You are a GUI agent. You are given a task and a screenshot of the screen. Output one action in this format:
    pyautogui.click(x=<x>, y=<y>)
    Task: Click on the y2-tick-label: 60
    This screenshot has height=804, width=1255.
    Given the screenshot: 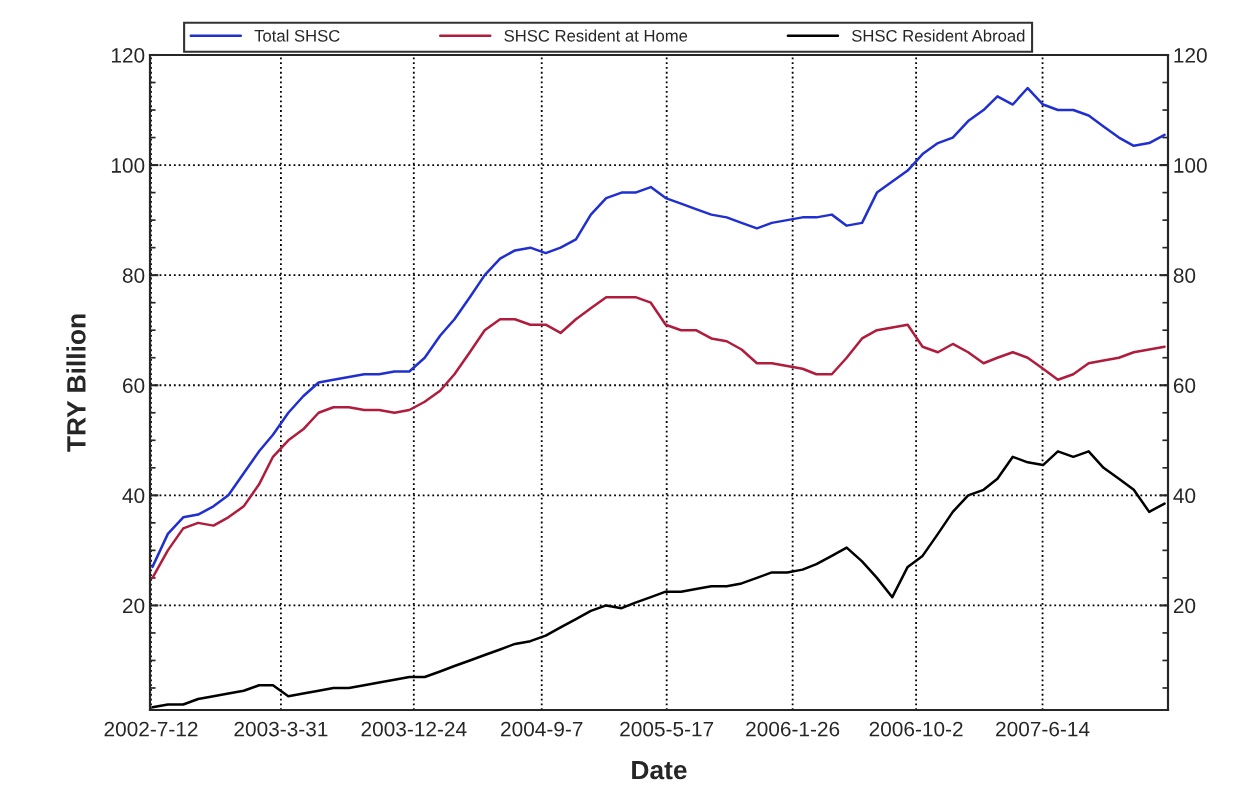 What is the action you would take?
    pyautogui.click(x=1184, y=386)
    